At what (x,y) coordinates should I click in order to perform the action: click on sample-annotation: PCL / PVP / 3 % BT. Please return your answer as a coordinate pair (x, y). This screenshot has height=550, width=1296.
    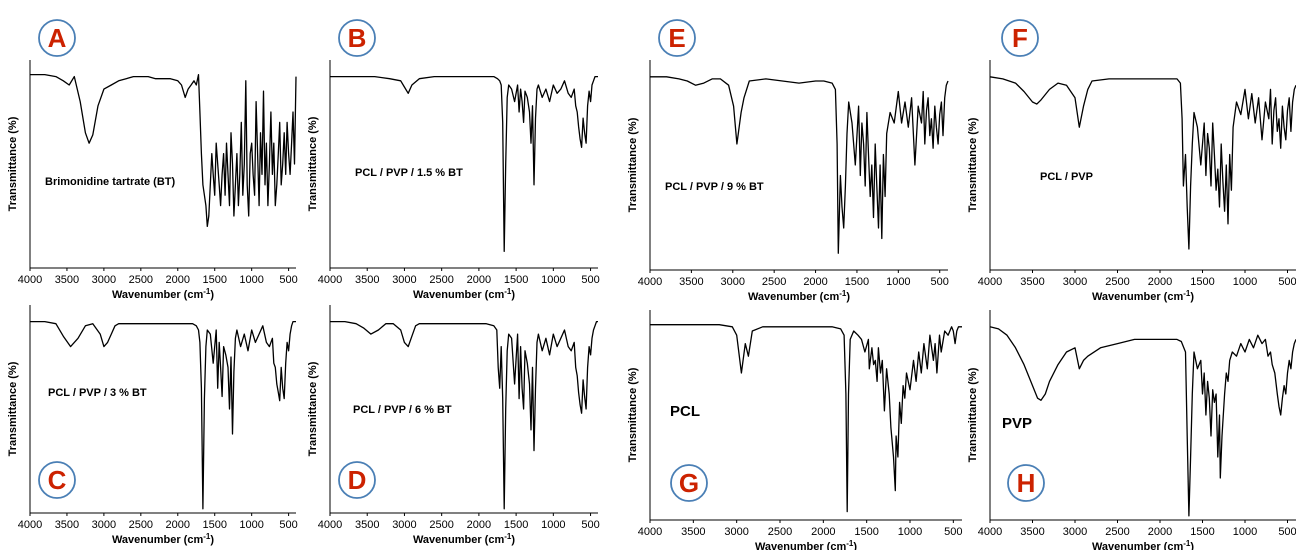
    Looking at the image, I should click on (97, 393).